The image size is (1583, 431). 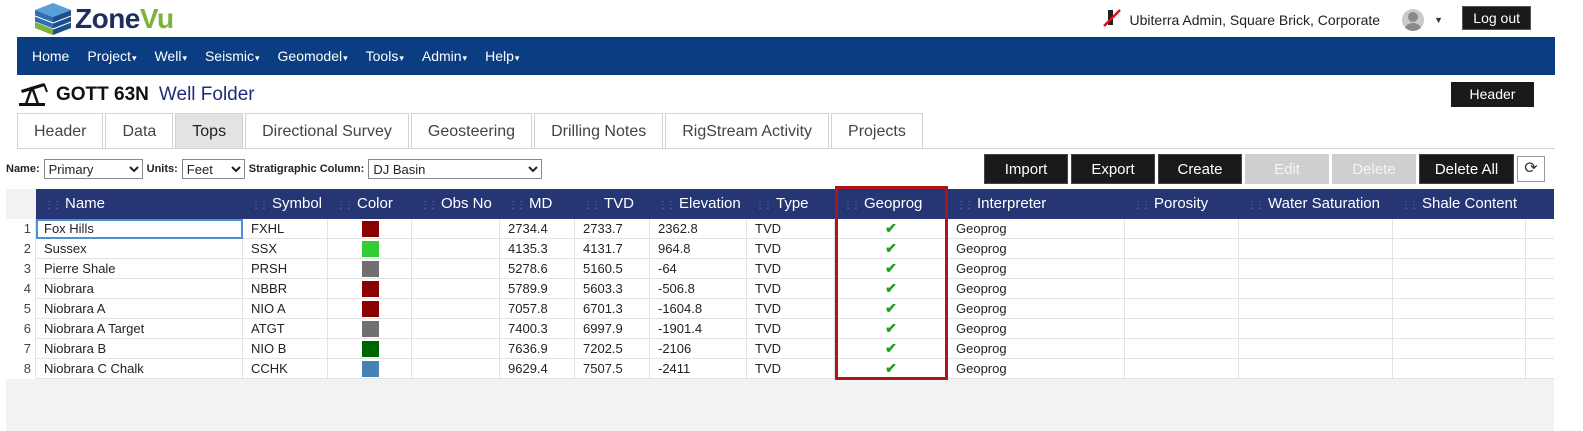 I want to click on cell-name: Sussex, so click(x=139, y=249).